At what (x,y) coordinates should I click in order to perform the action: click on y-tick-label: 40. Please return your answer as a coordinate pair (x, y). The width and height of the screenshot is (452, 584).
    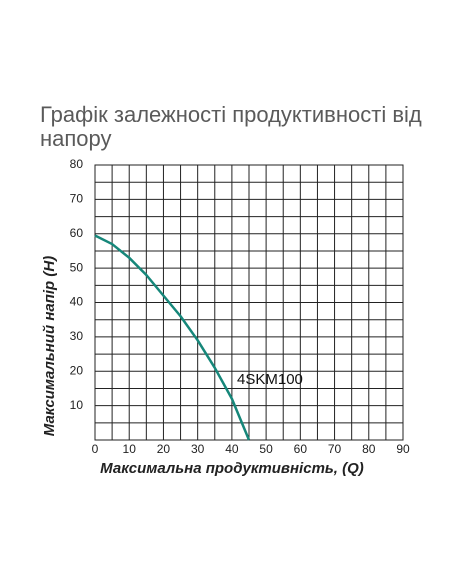
    Looking at the image, I should click on (77, 302).